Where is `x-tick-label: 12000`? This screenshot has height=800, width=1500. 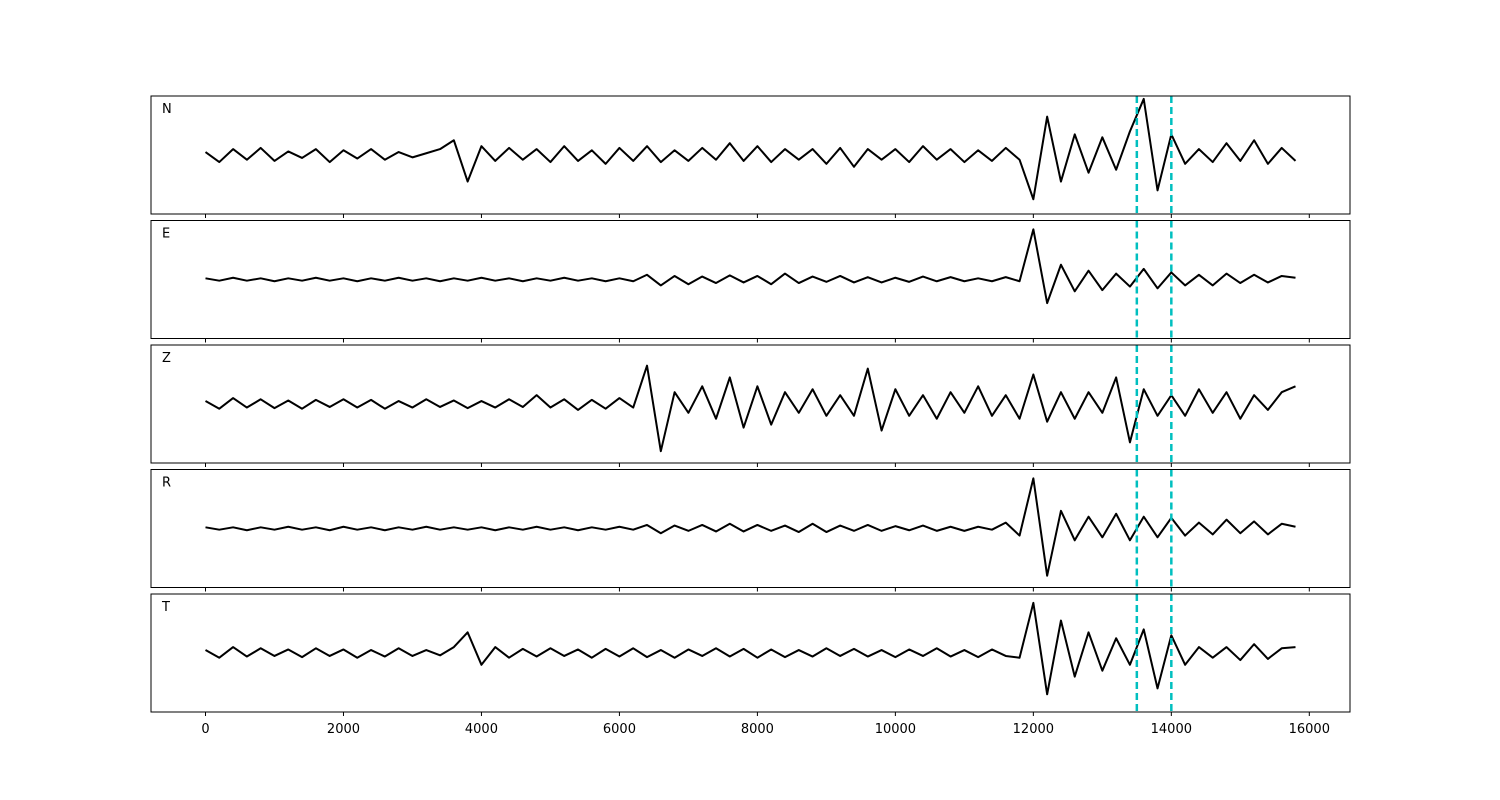
x-tick-label: 12000 is located at coordinates (1033, 729).